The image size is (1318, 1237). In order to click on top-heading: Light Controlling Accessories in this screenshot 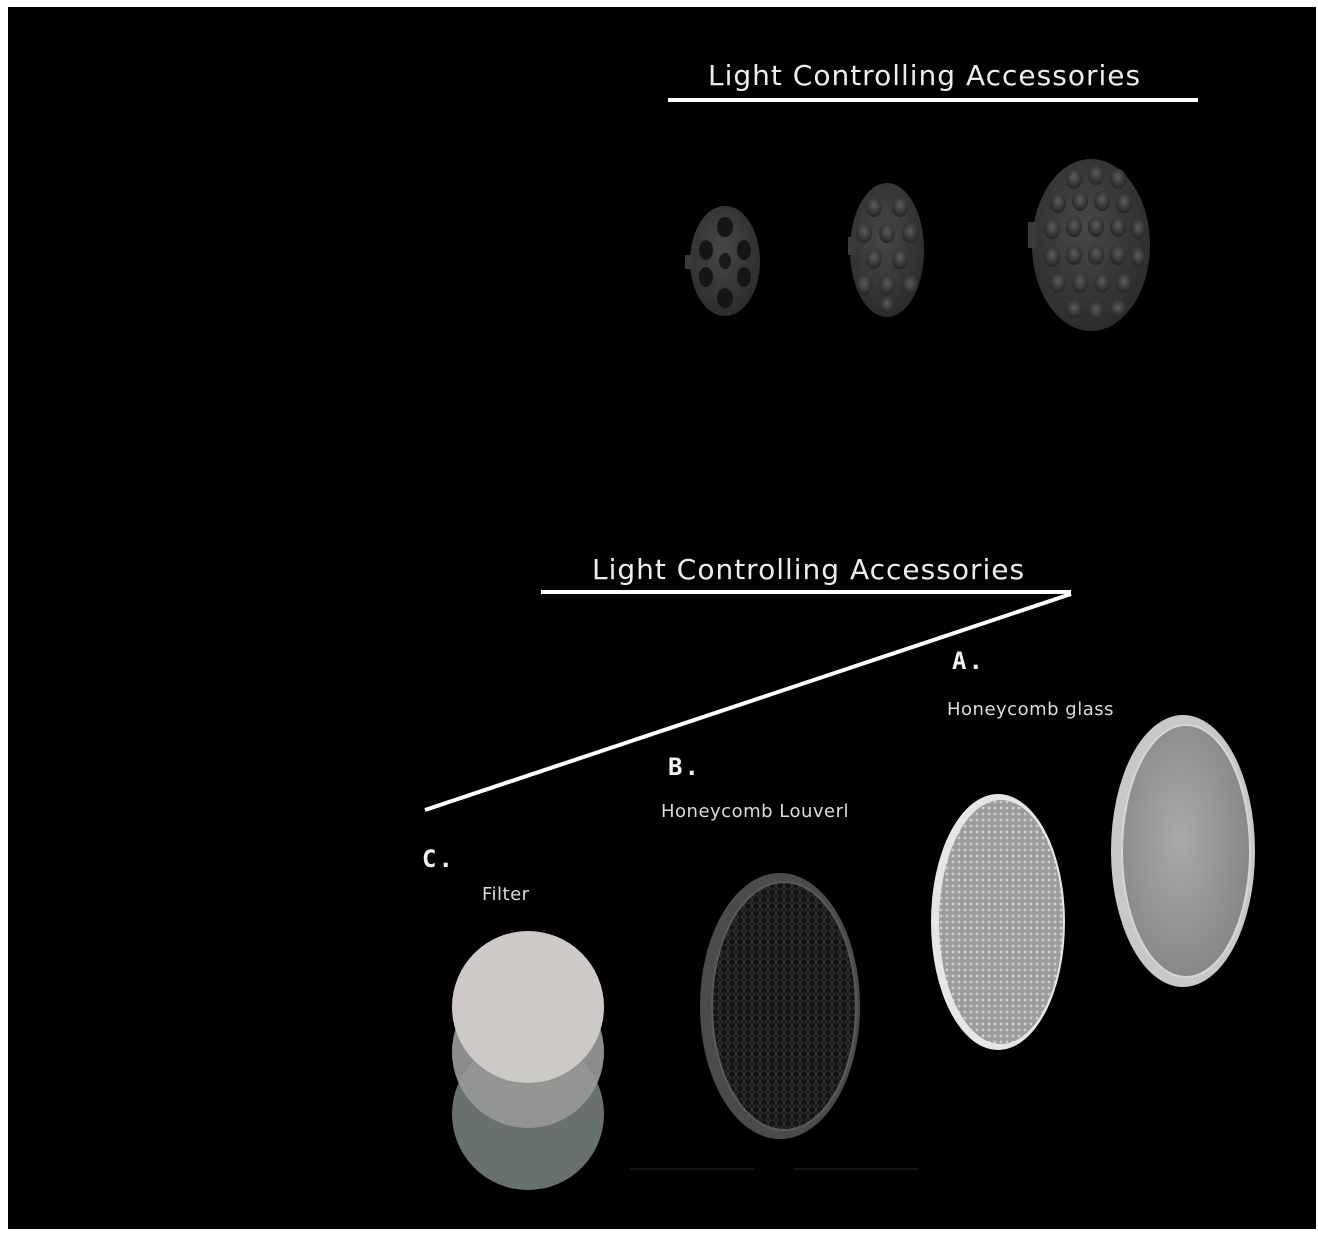, I will do `click(925, 75)`.